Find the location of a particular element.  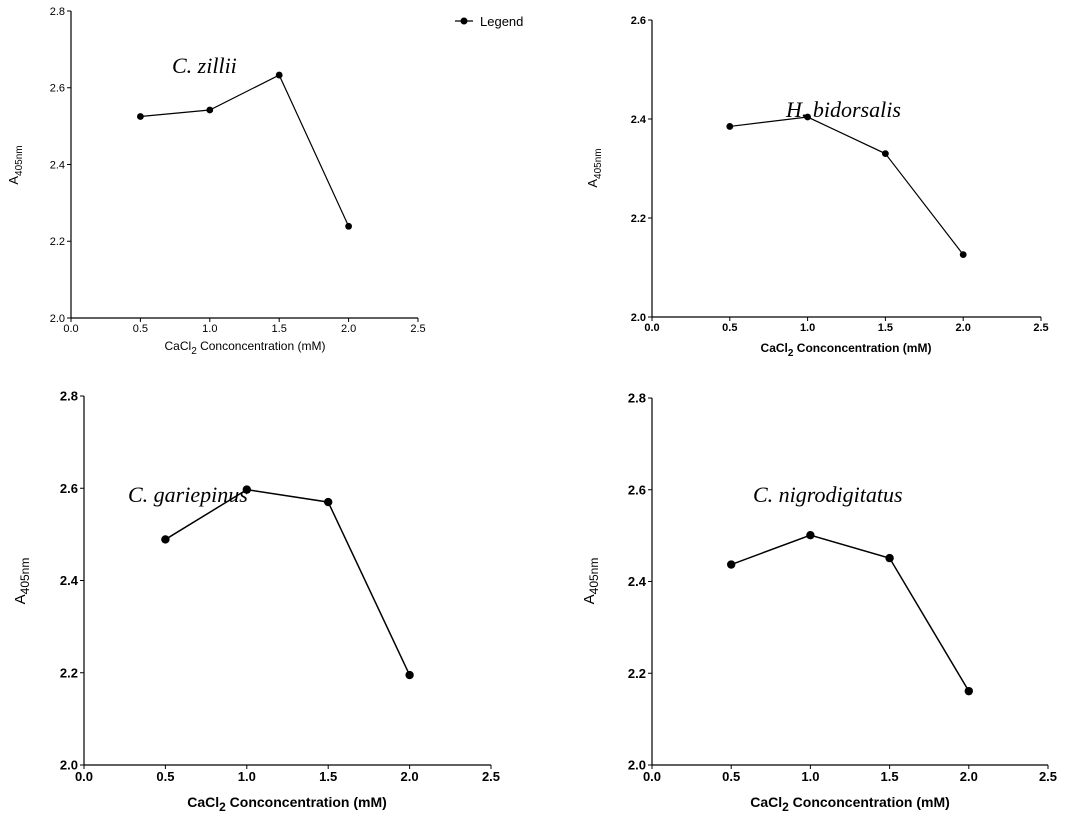

species-annotation: H. bidorsalis is located at coordinates (843, 109).